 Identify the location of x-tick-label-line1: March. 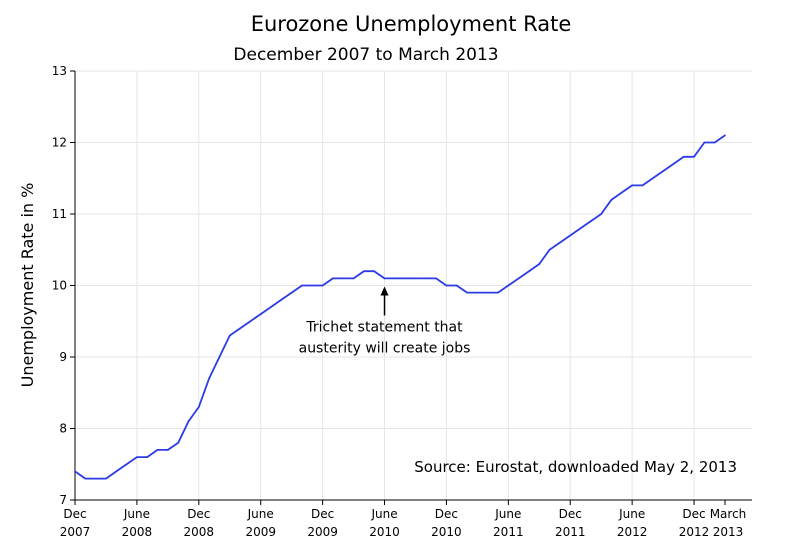
(728, 514).